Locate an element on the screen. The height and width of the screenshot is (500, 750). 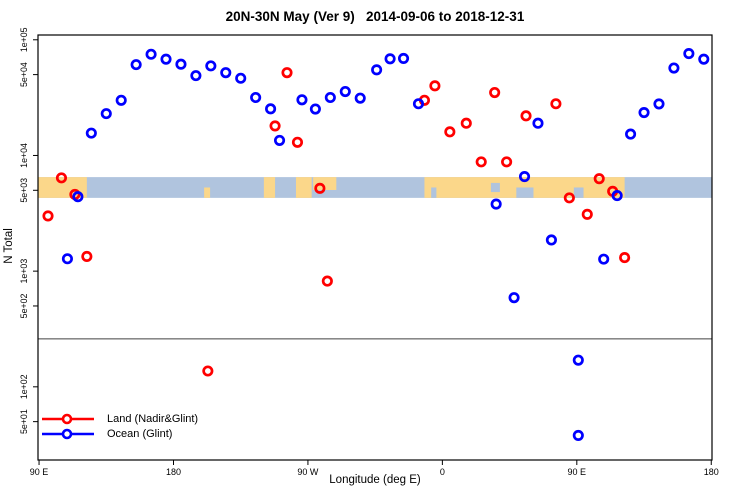
y-tick-label: 1e+05 is located at coordinates (24, 39).